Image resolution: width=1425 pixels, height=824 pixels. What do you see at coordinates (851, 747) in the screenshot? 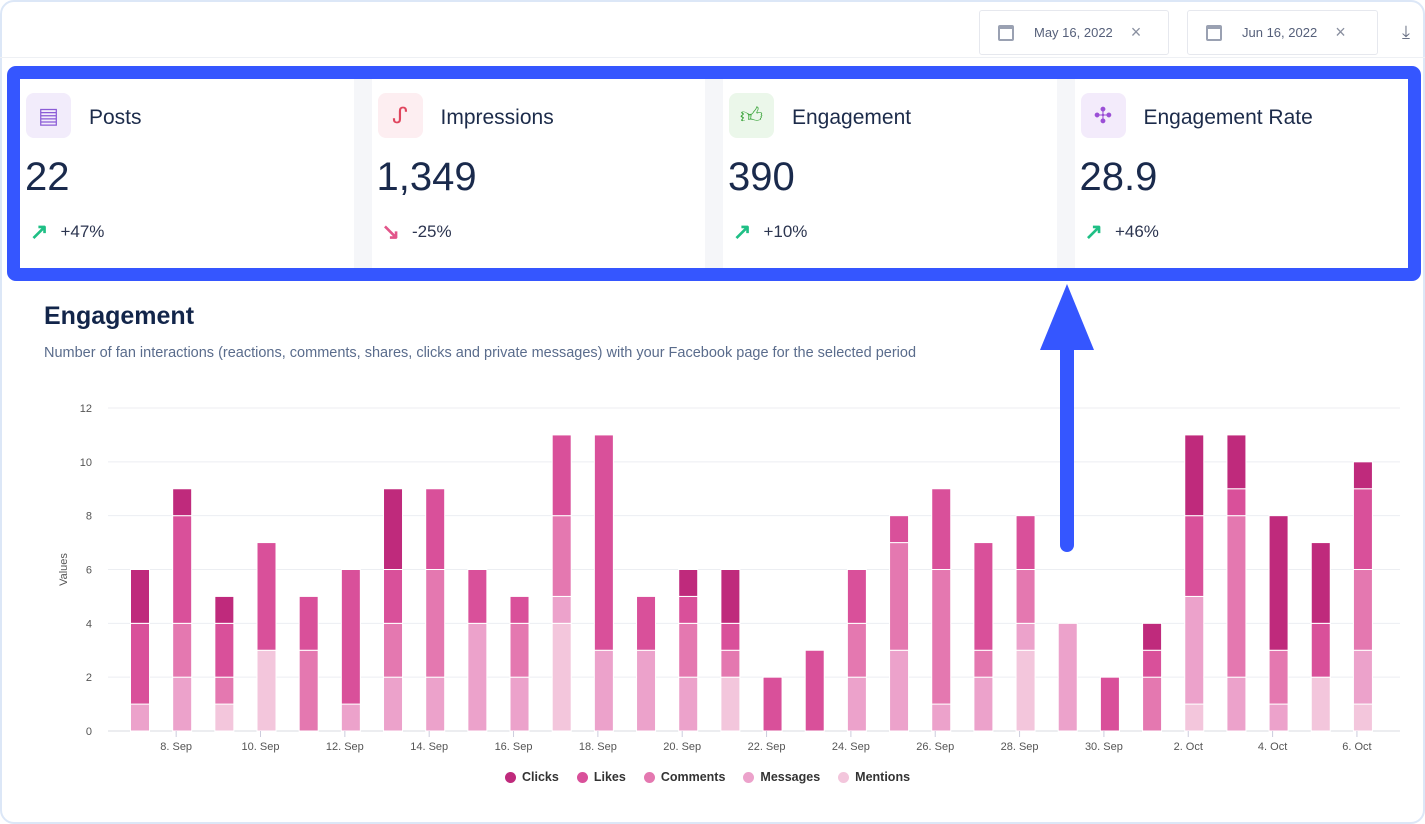
I see `x-tick-label: 24. Sep` at bounding box center [851, 747].